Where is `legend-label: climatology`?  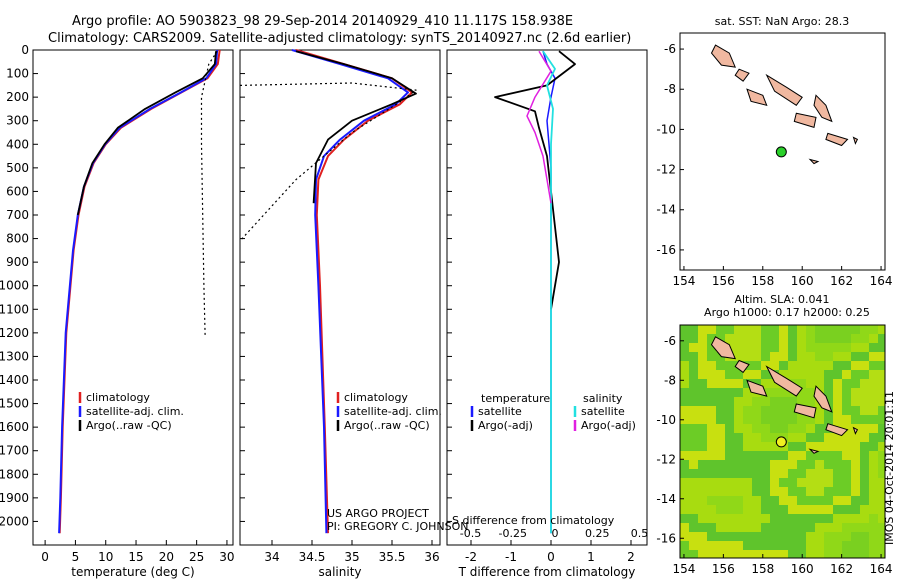 legend-label: climatology is located at coordinates (118, 397).